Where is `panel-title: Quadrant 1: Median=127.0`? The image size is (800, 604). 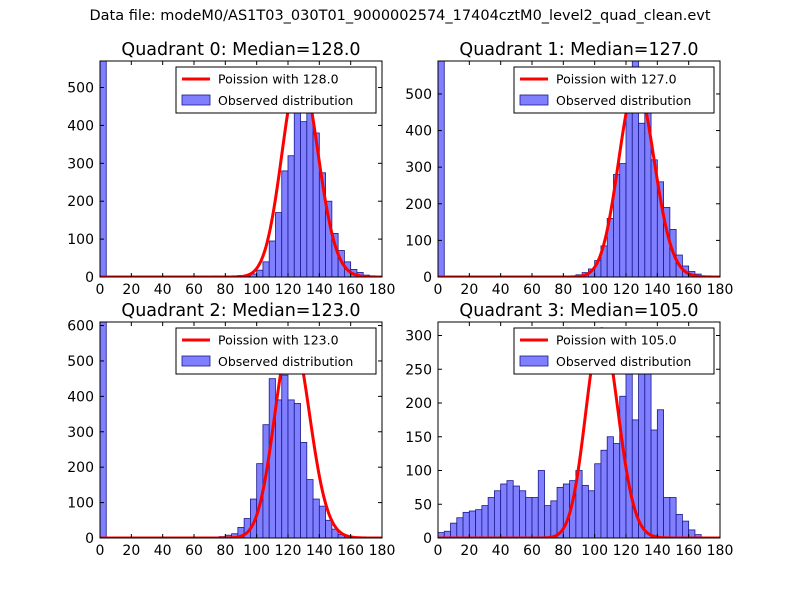
panel-title: Quadrant 1: Median=127.0 is located at coordinates (578, 50).